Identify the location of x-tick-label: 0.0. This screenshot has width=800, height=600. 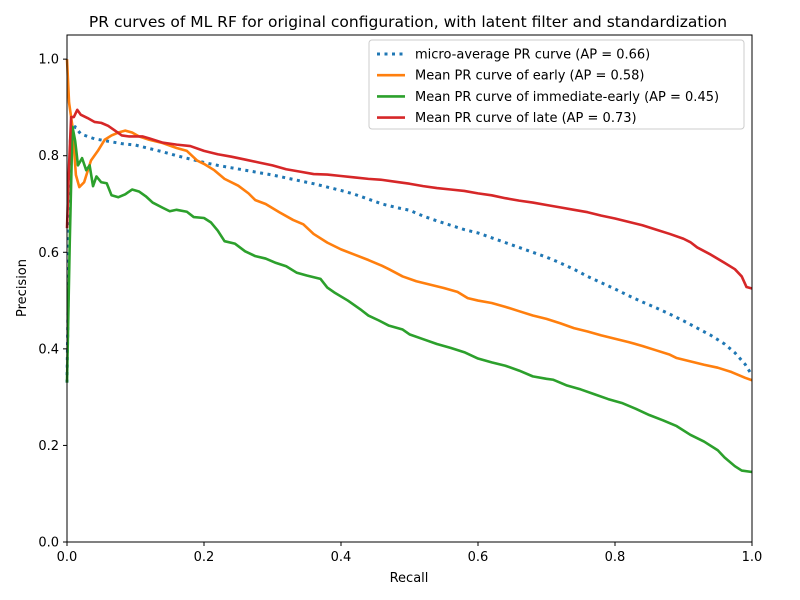
(67, 557).